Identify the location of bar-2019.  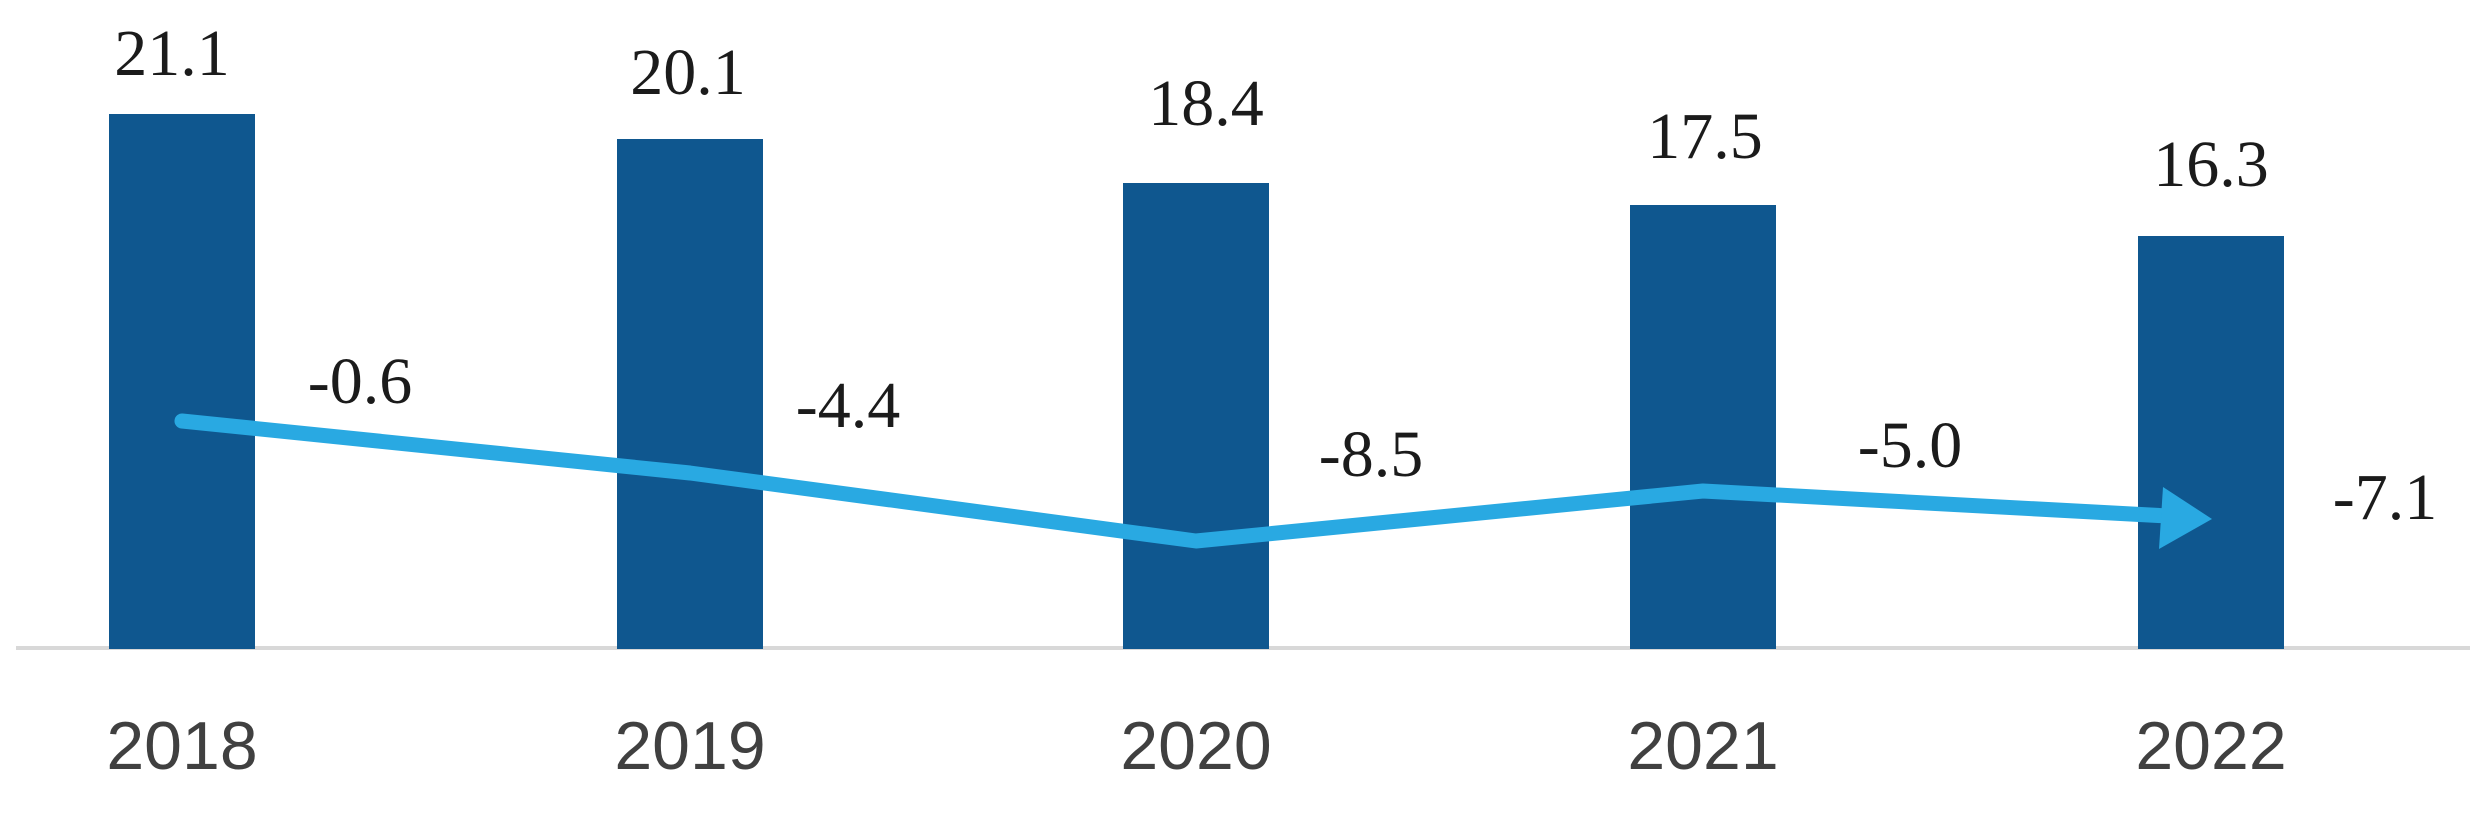
(690, 394).